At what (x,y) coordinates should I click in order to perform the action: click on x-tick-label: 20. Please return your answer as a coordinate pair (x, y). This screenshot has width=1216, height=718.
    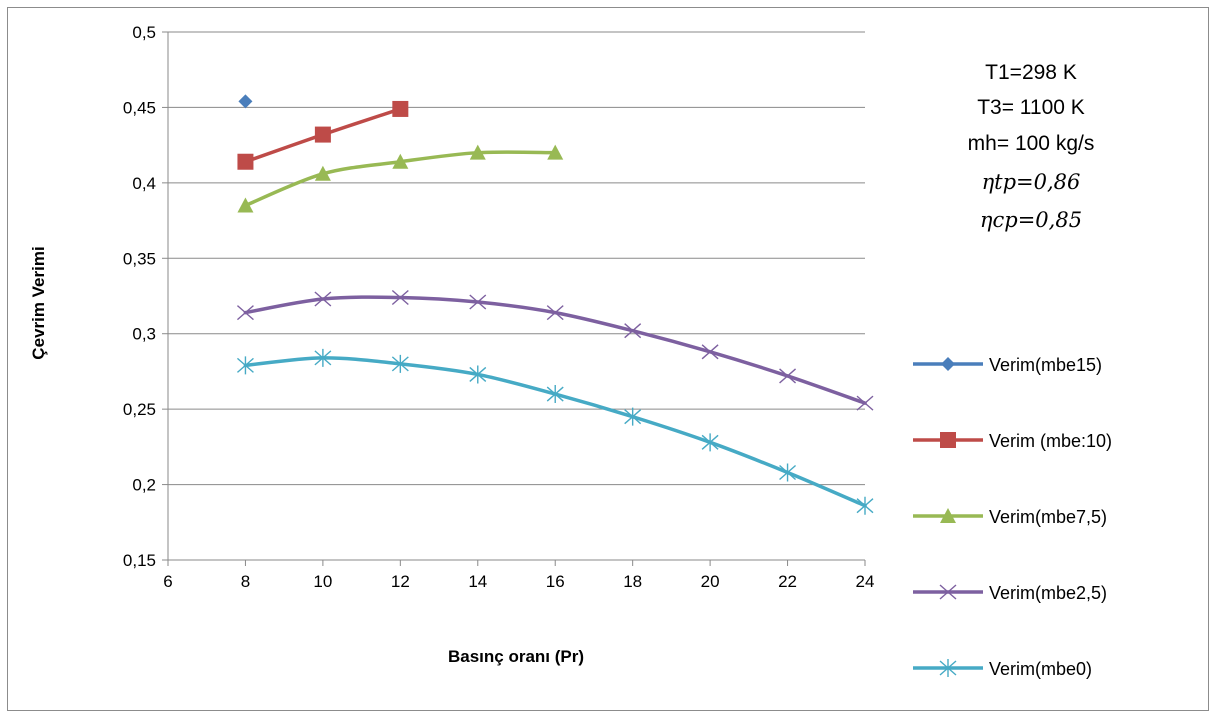
    Looking at the image, I should click on (710, 581).